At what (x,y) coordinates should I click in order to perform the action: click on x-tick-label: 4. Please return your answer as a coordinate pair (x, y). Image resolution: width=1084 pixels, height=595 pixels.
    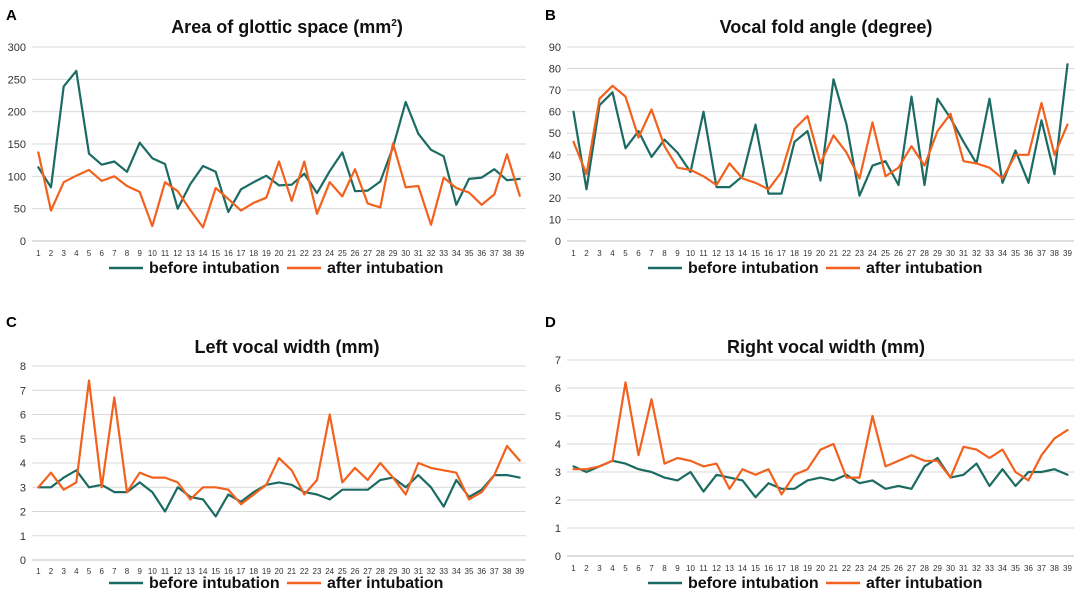
    Looking at the image, I should click on (612, 568).